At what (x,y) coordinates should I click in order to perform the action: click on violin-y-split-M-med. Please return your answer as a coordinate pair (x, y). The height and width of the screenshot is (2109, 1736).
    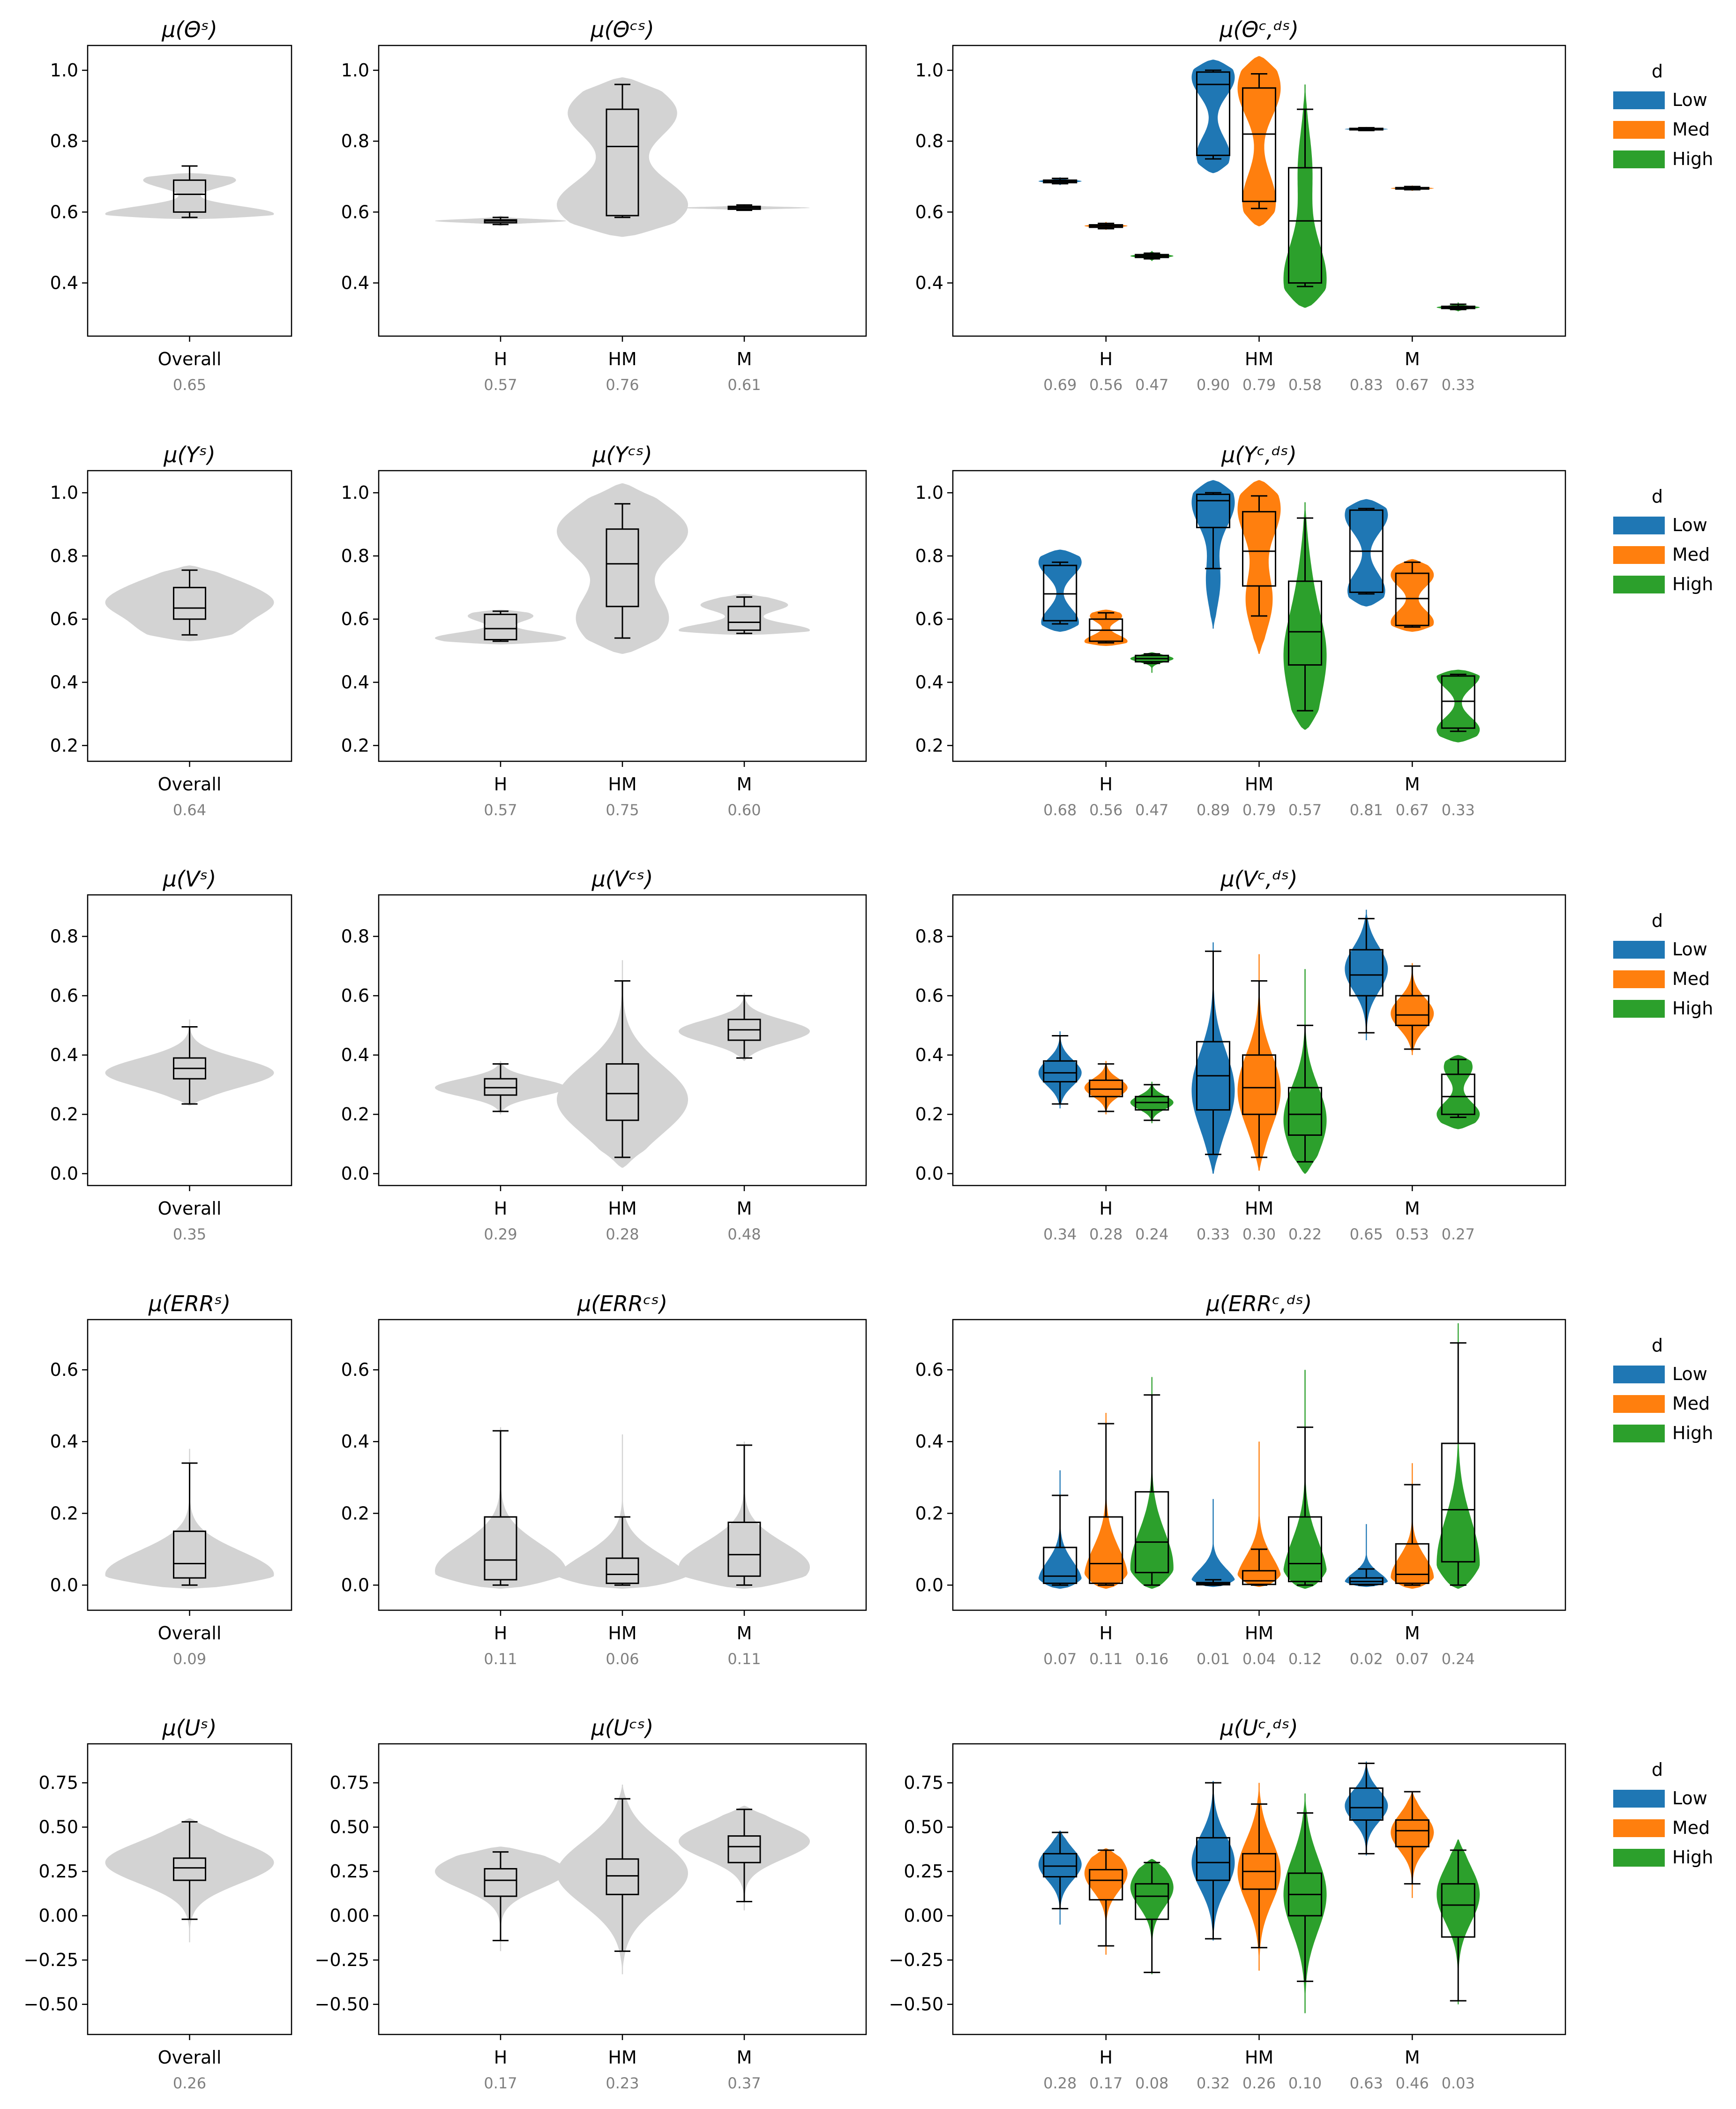
    Looking at the image, I should click on (1412, 595).